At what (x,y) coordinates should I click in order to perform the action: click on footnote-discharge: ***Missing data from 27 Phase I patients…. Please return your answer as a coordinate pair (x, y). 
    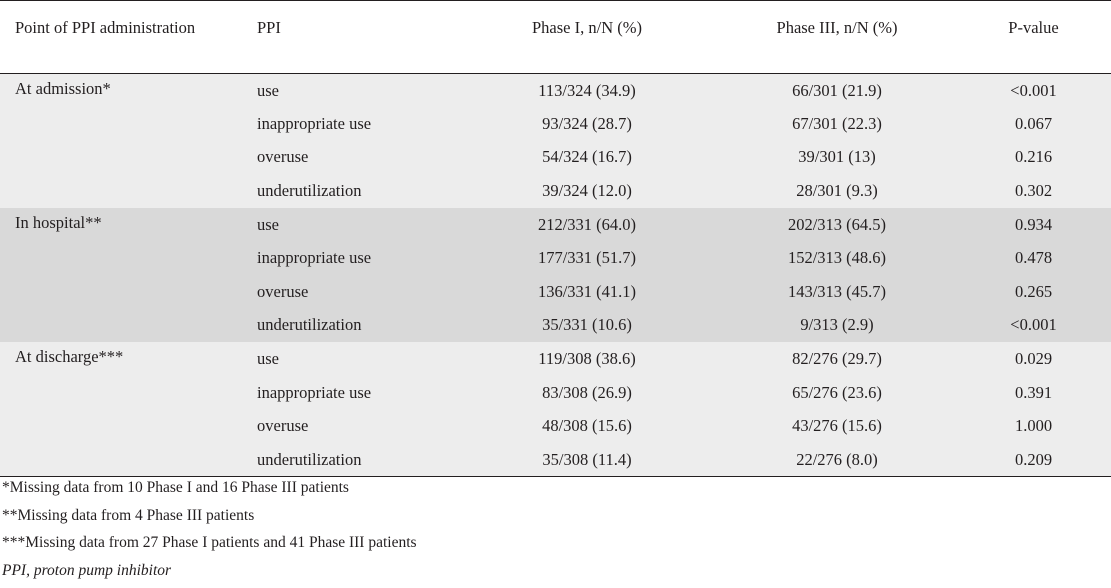
    Looking at the image, I should click on (209, 547).